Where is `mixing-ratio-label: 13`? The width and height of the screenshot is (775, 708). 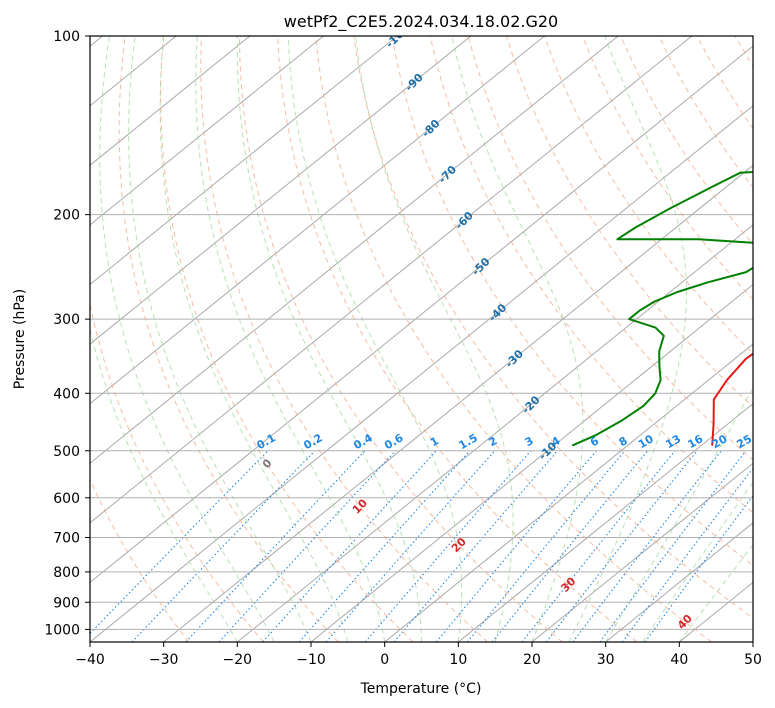
mixing-ratio-label: 13 is located at coordinates (673, 441).